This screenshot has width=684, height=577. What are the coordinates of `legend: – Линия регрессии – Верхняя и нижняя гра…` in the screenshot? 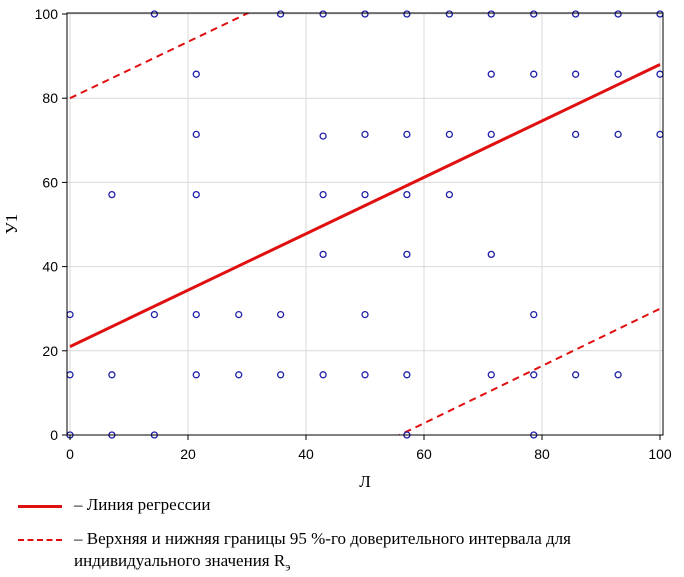 It's located at (348, 534).